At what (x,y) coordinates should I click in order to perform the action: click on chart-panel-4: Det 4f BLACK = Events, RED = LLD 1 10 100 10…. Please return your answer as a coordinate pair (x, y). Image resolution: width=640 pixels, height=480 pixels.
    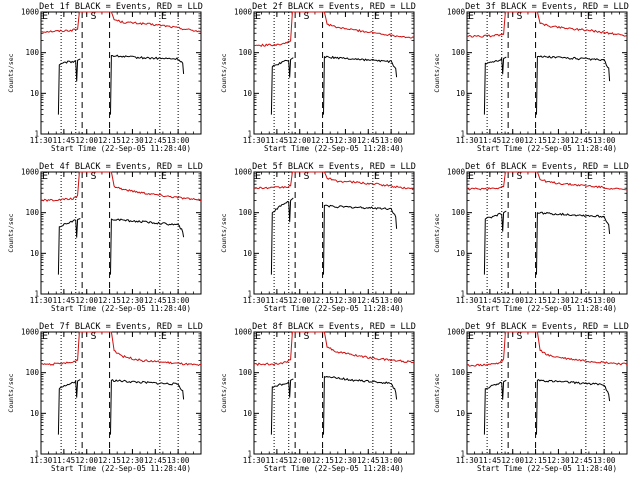
    Looking at the image, I should click on (105, 237).